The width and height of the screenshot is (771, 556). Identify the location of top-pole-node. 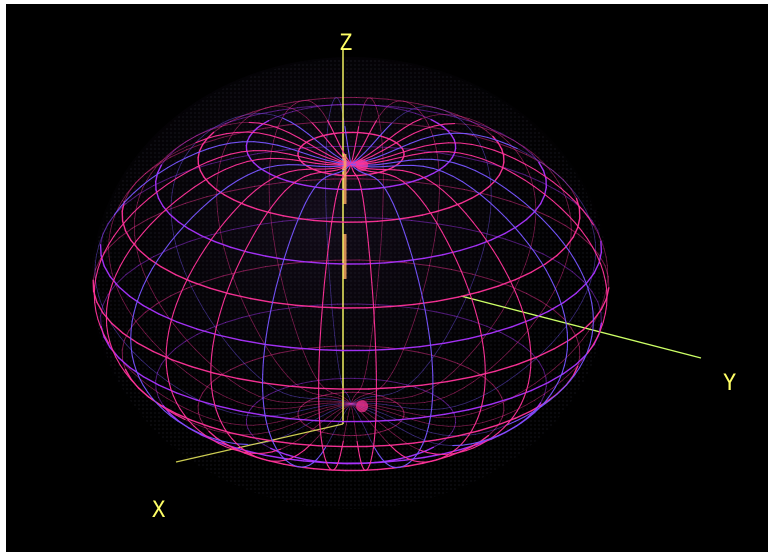
(362, 165).